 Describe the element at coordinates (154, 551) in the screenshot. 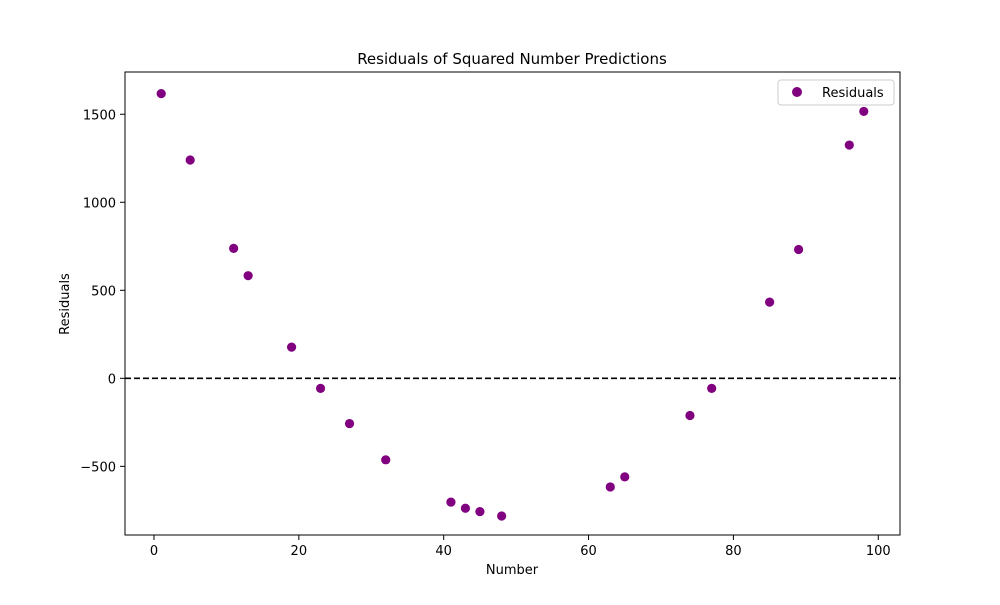

I see `x-tick-label: 0` at that location.